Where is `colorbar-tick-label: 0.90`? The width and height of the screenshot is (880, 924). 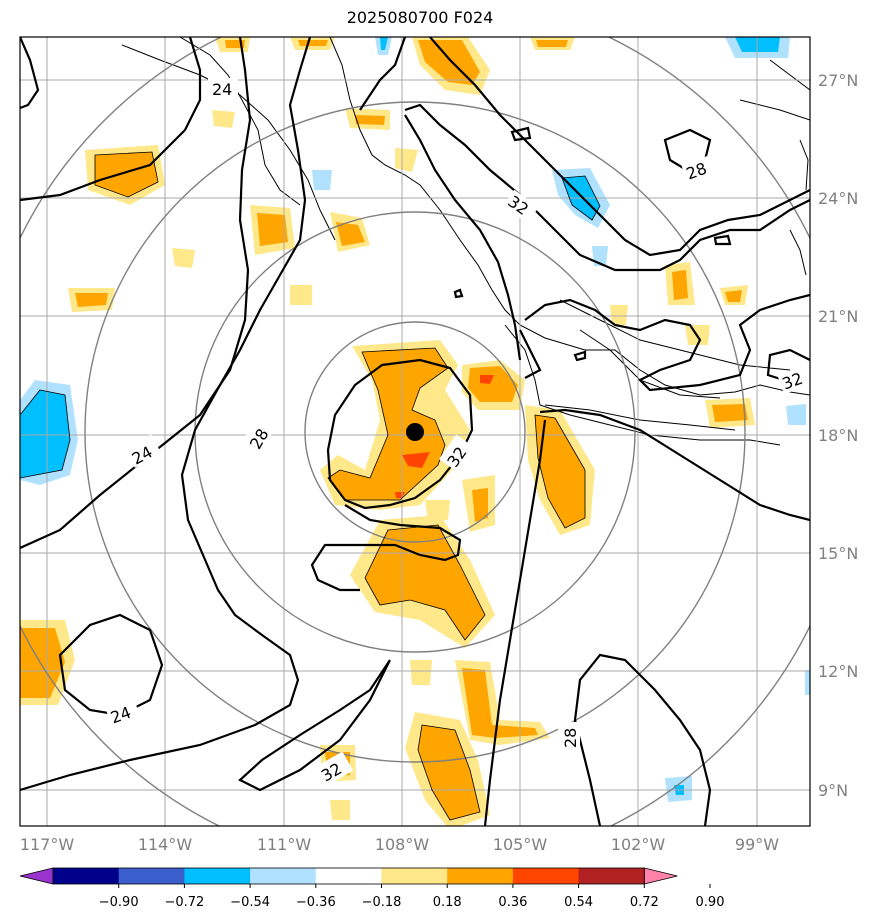
colorbar-tick-label: 0.90 is located at coordinates (710, 902).